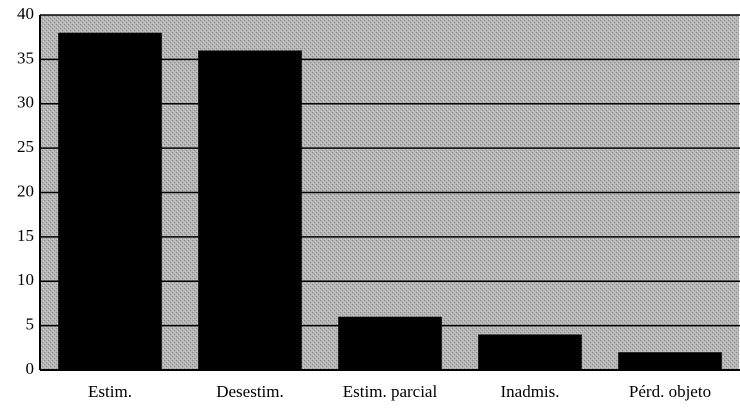  Describe the element at coordinates (390, 391) in the screenshot. I see `x-tick-label: Estim. parcial` at that location.